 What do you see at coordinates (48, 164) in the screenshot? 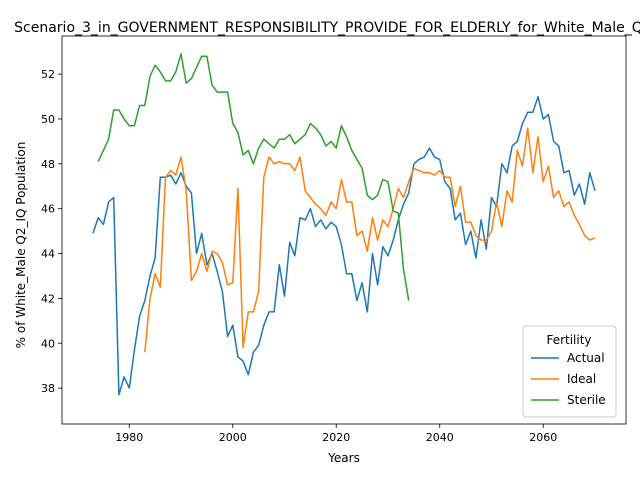
I see `y-tick-label: 48` at bounding box center [48, 164].